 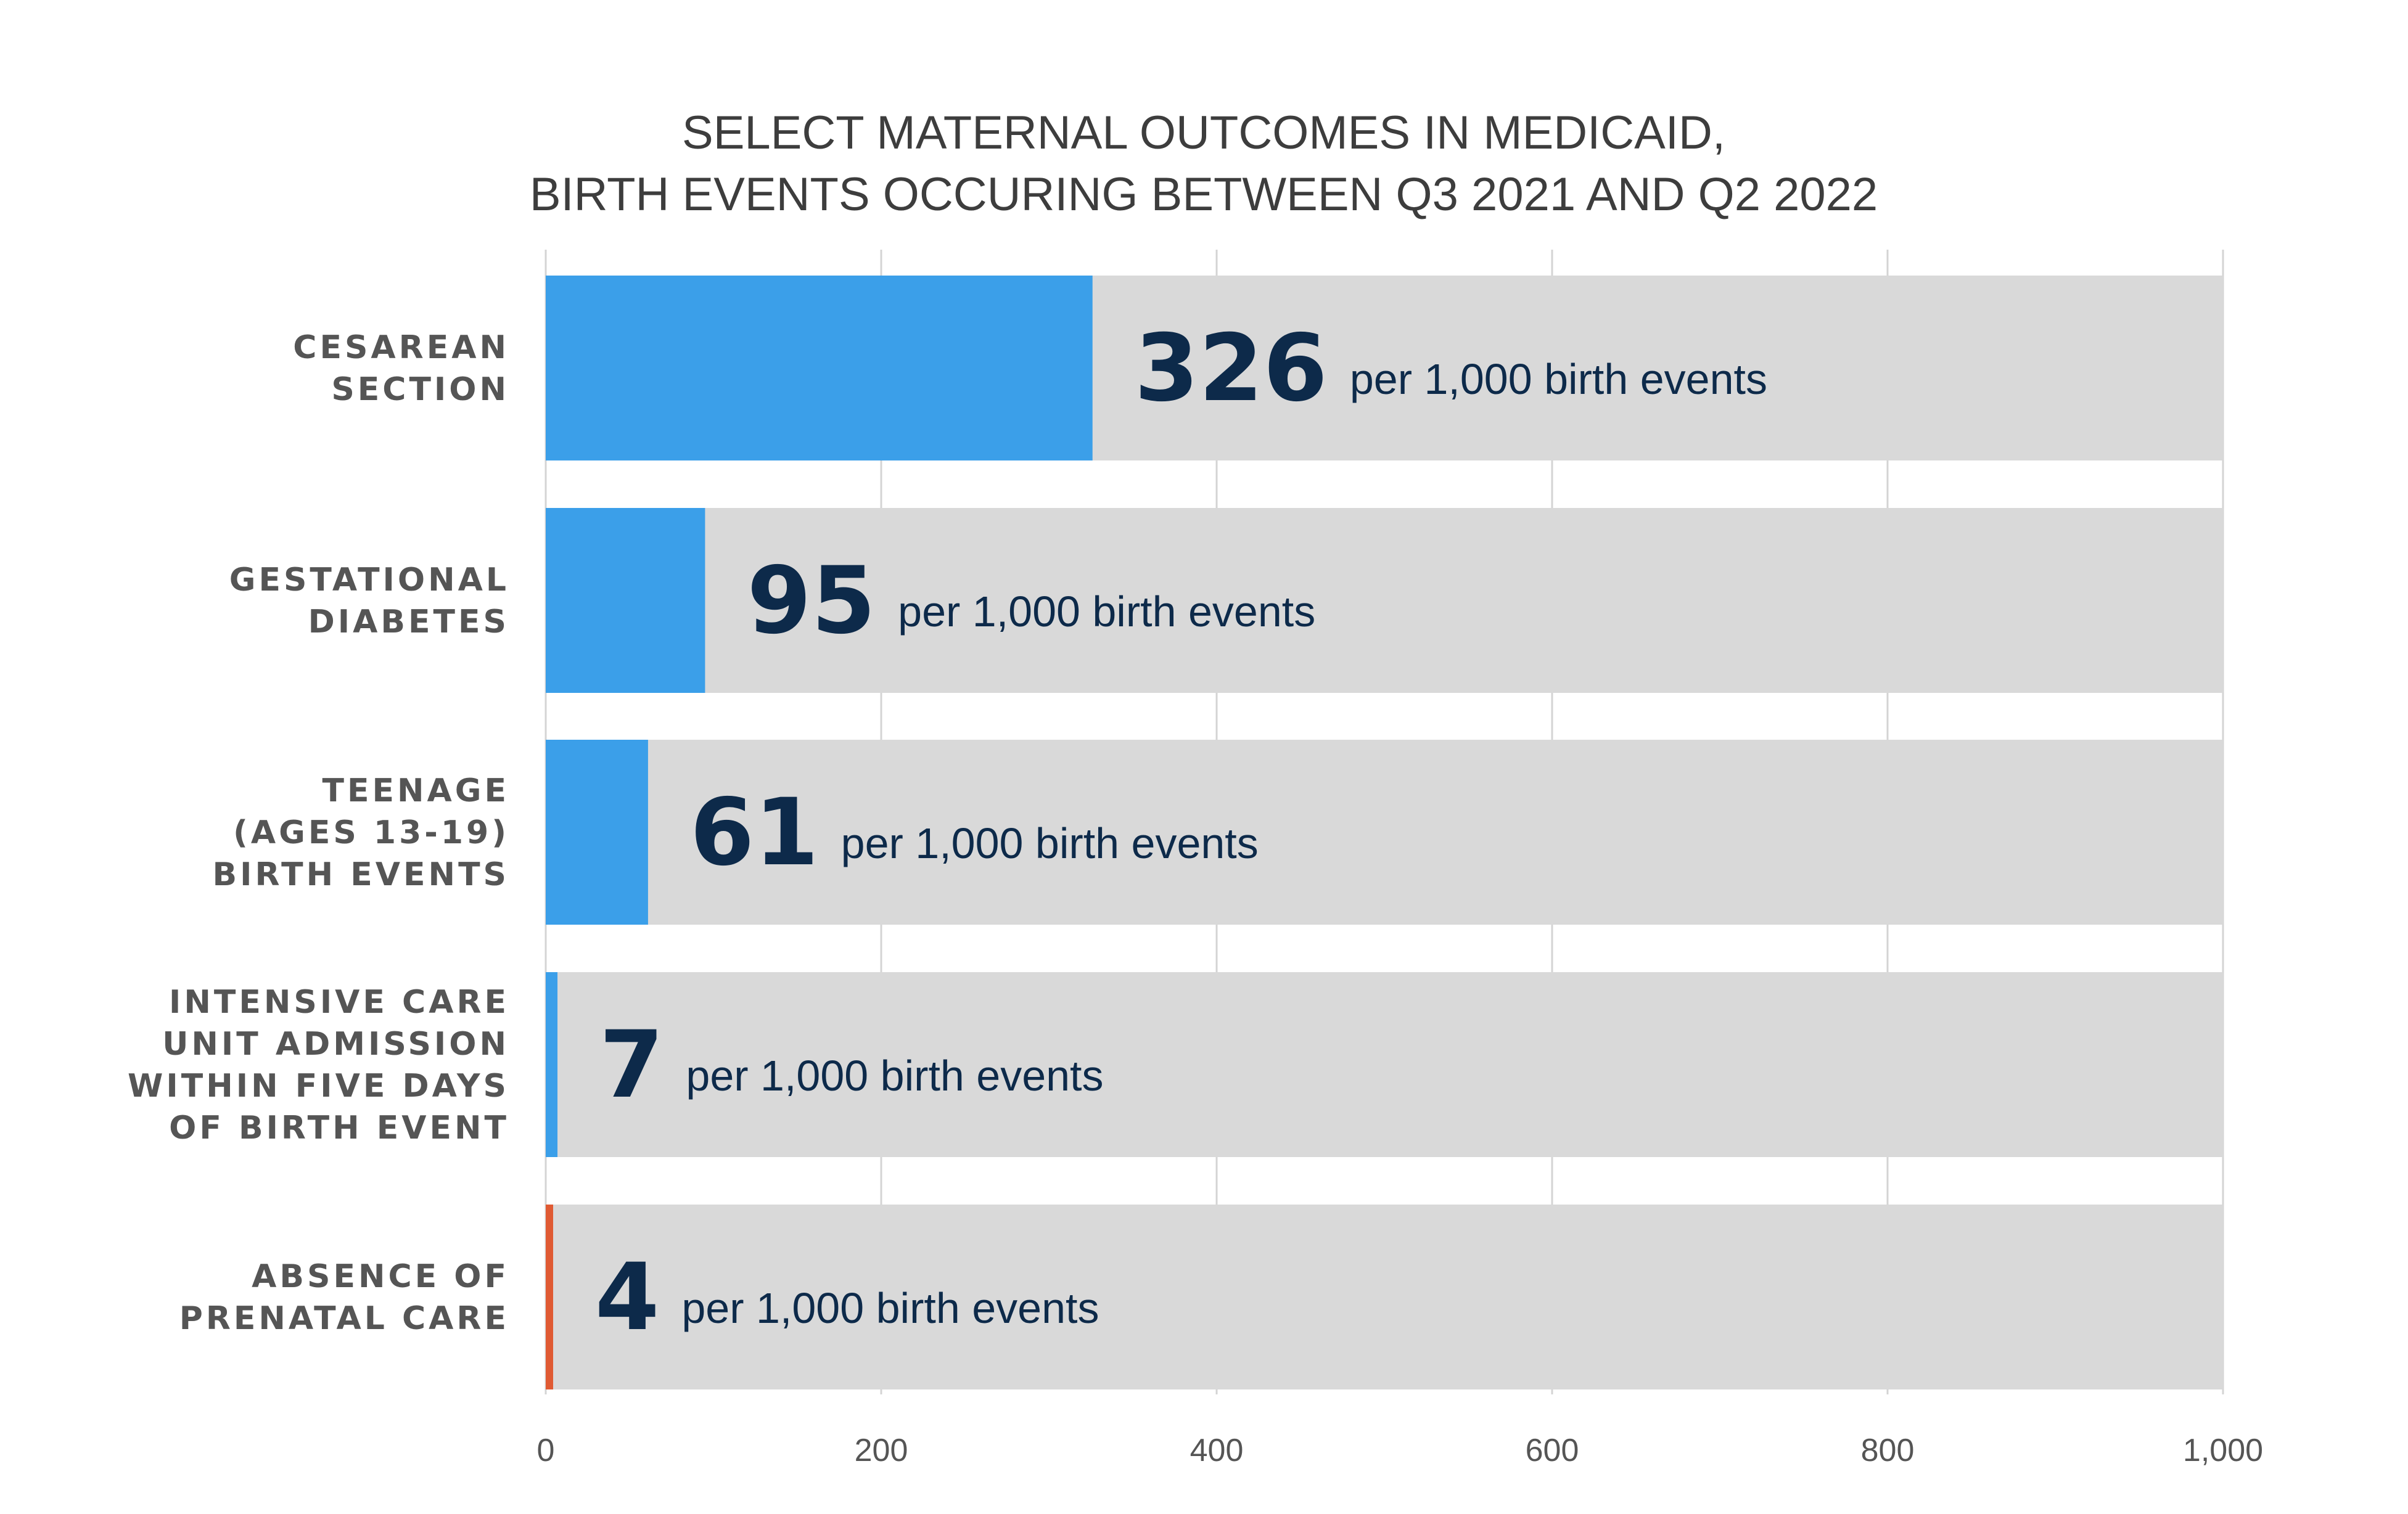 What do you see at coordinates (401, 348) in the screenshot?
I see `category-label: CESAREAN` at bounding box center [401, 348].